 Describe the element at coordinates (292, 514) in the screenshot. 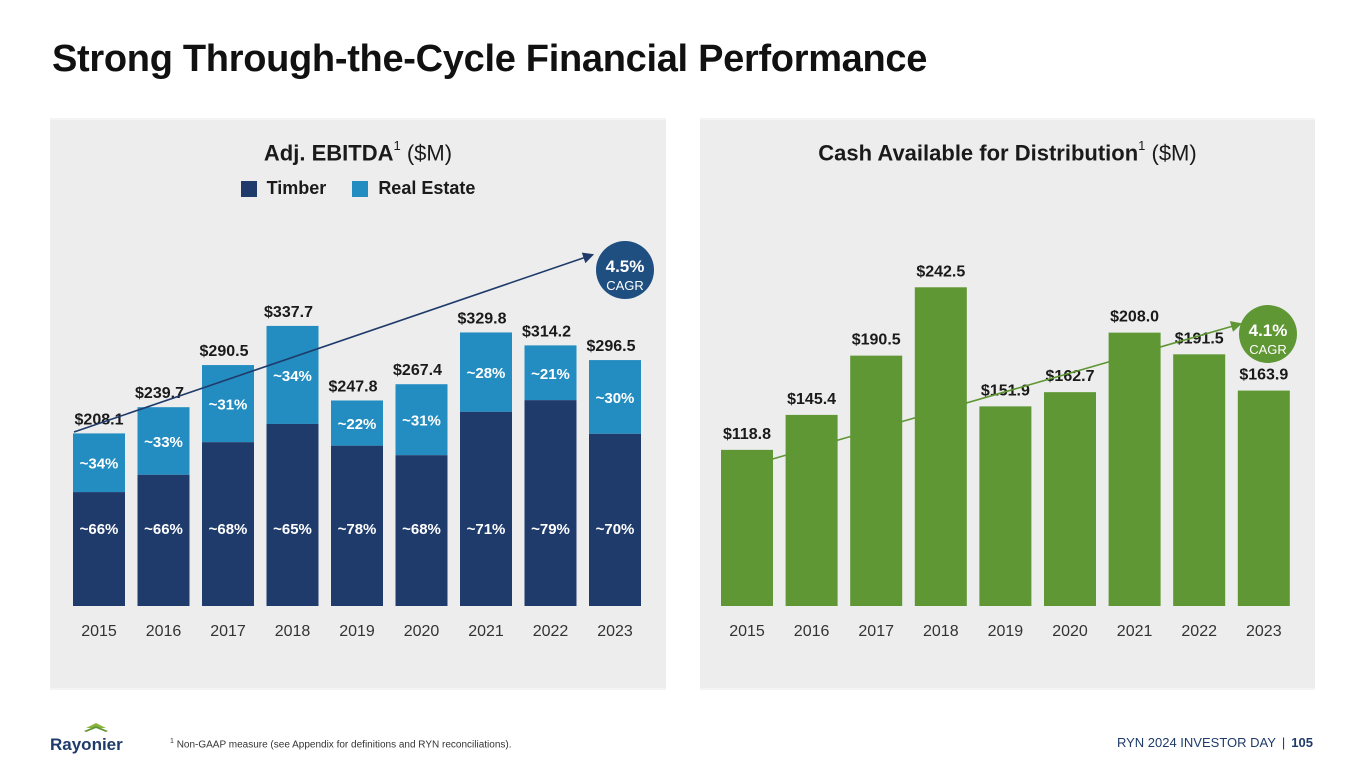

I see `bar-timber-2018` at that location.